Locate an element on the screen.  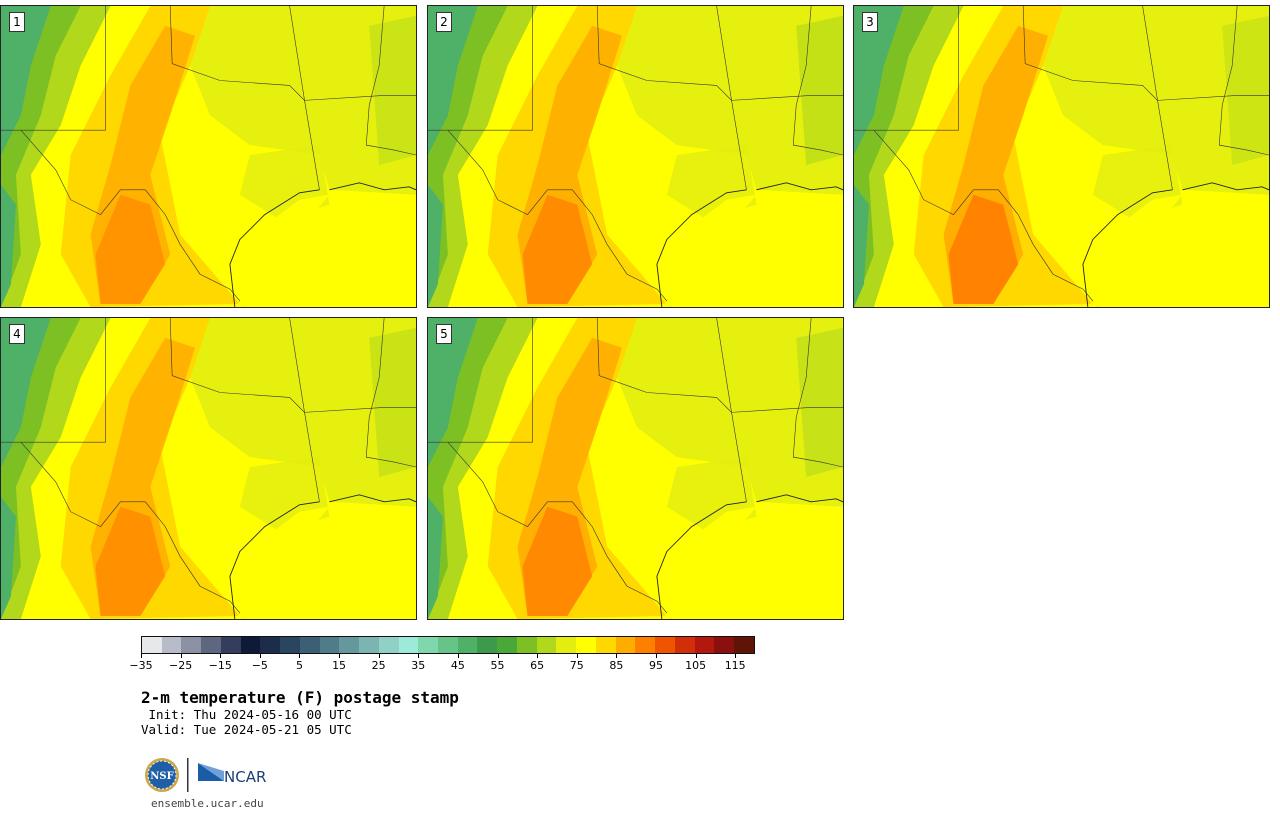
stamp-panel-4: 4 is located at coordinates (208, 468).